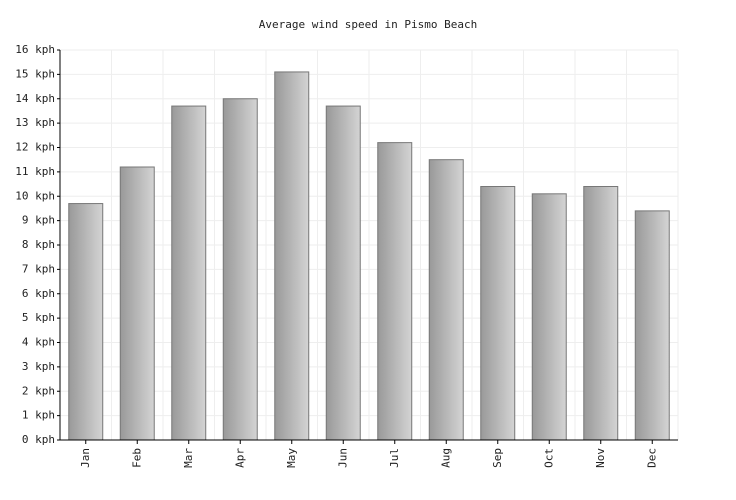 The image size is (736, 500). What do you see at coordinates (38, 317) in the screenshot?
I see `y-tick-label: 5 kph` at bounding box center [38, 317].